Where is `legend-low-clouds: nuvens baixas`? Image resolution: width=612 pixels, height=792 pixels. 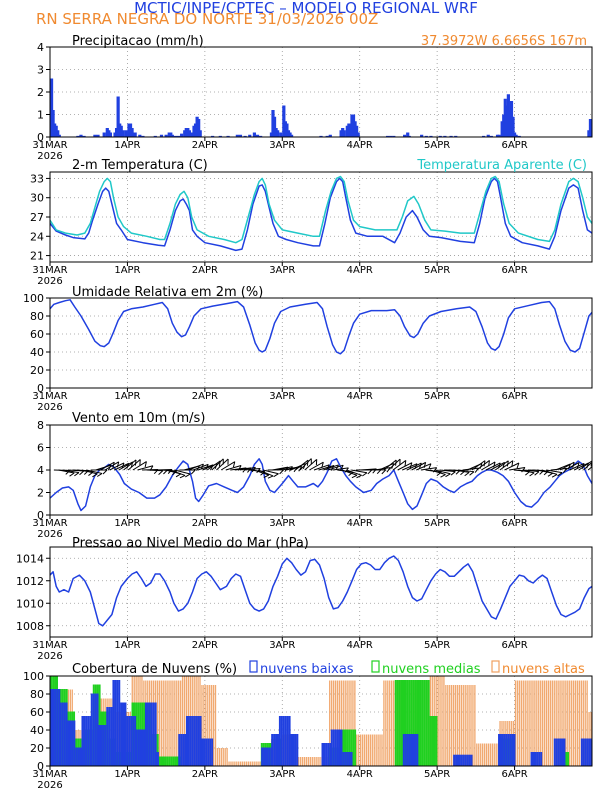
legend-low-clouds: nuvens baixas is located at coordinates (301, 668).